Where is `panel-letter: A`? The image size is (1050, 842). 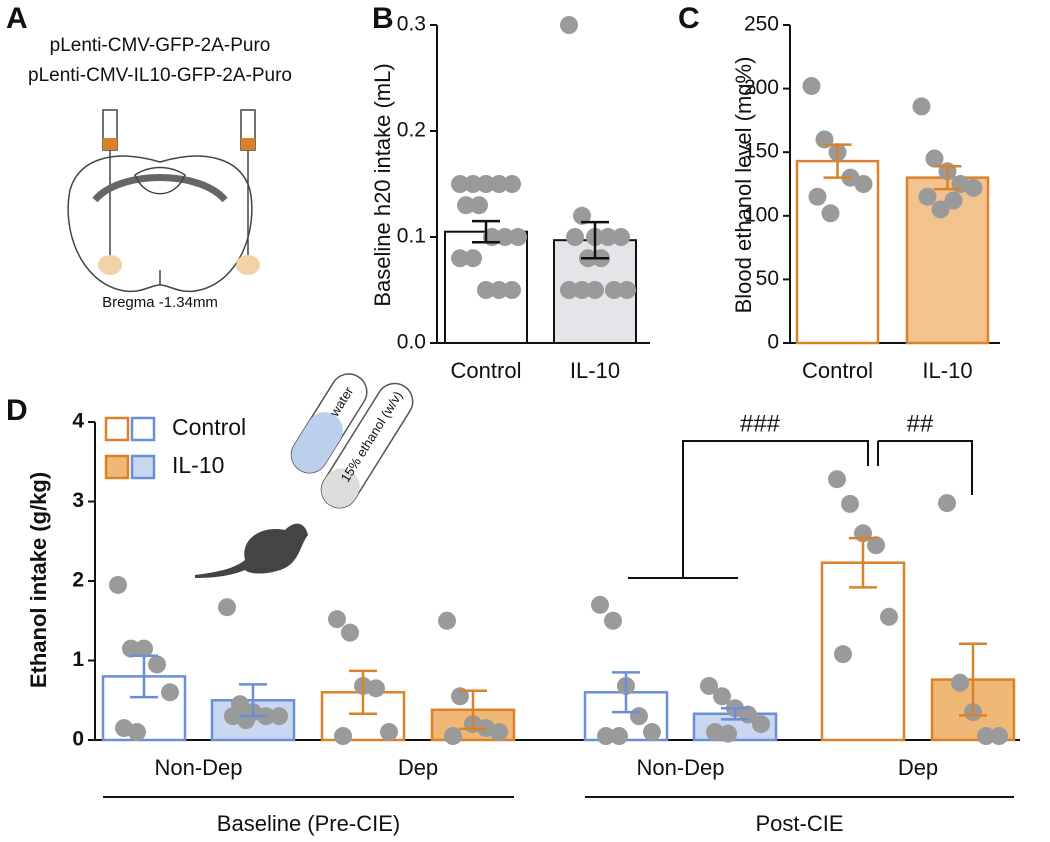
panel-letter: A is located at coordinates (17, 18).